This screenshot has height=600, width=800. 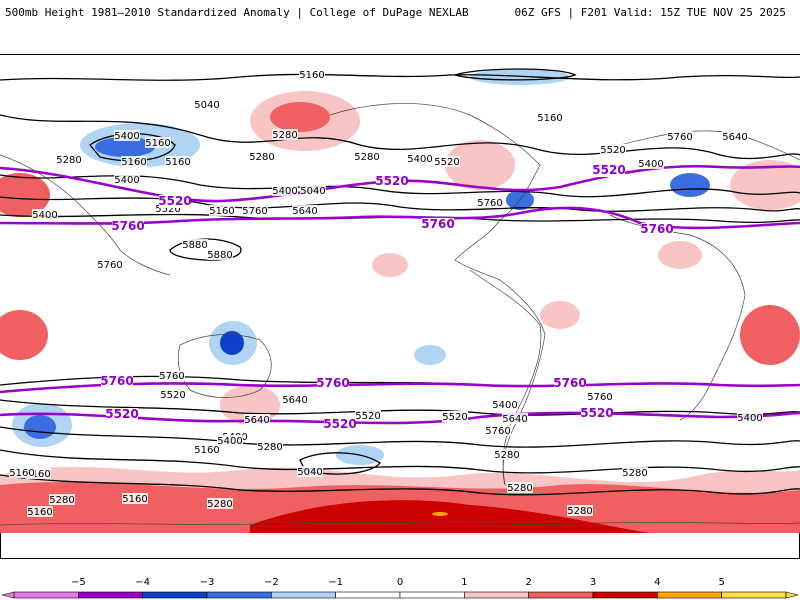 What do you see at coordinates (194, 245) in the screenshot?
I see `contour-label: 5880` at bounding box center [194, 245].